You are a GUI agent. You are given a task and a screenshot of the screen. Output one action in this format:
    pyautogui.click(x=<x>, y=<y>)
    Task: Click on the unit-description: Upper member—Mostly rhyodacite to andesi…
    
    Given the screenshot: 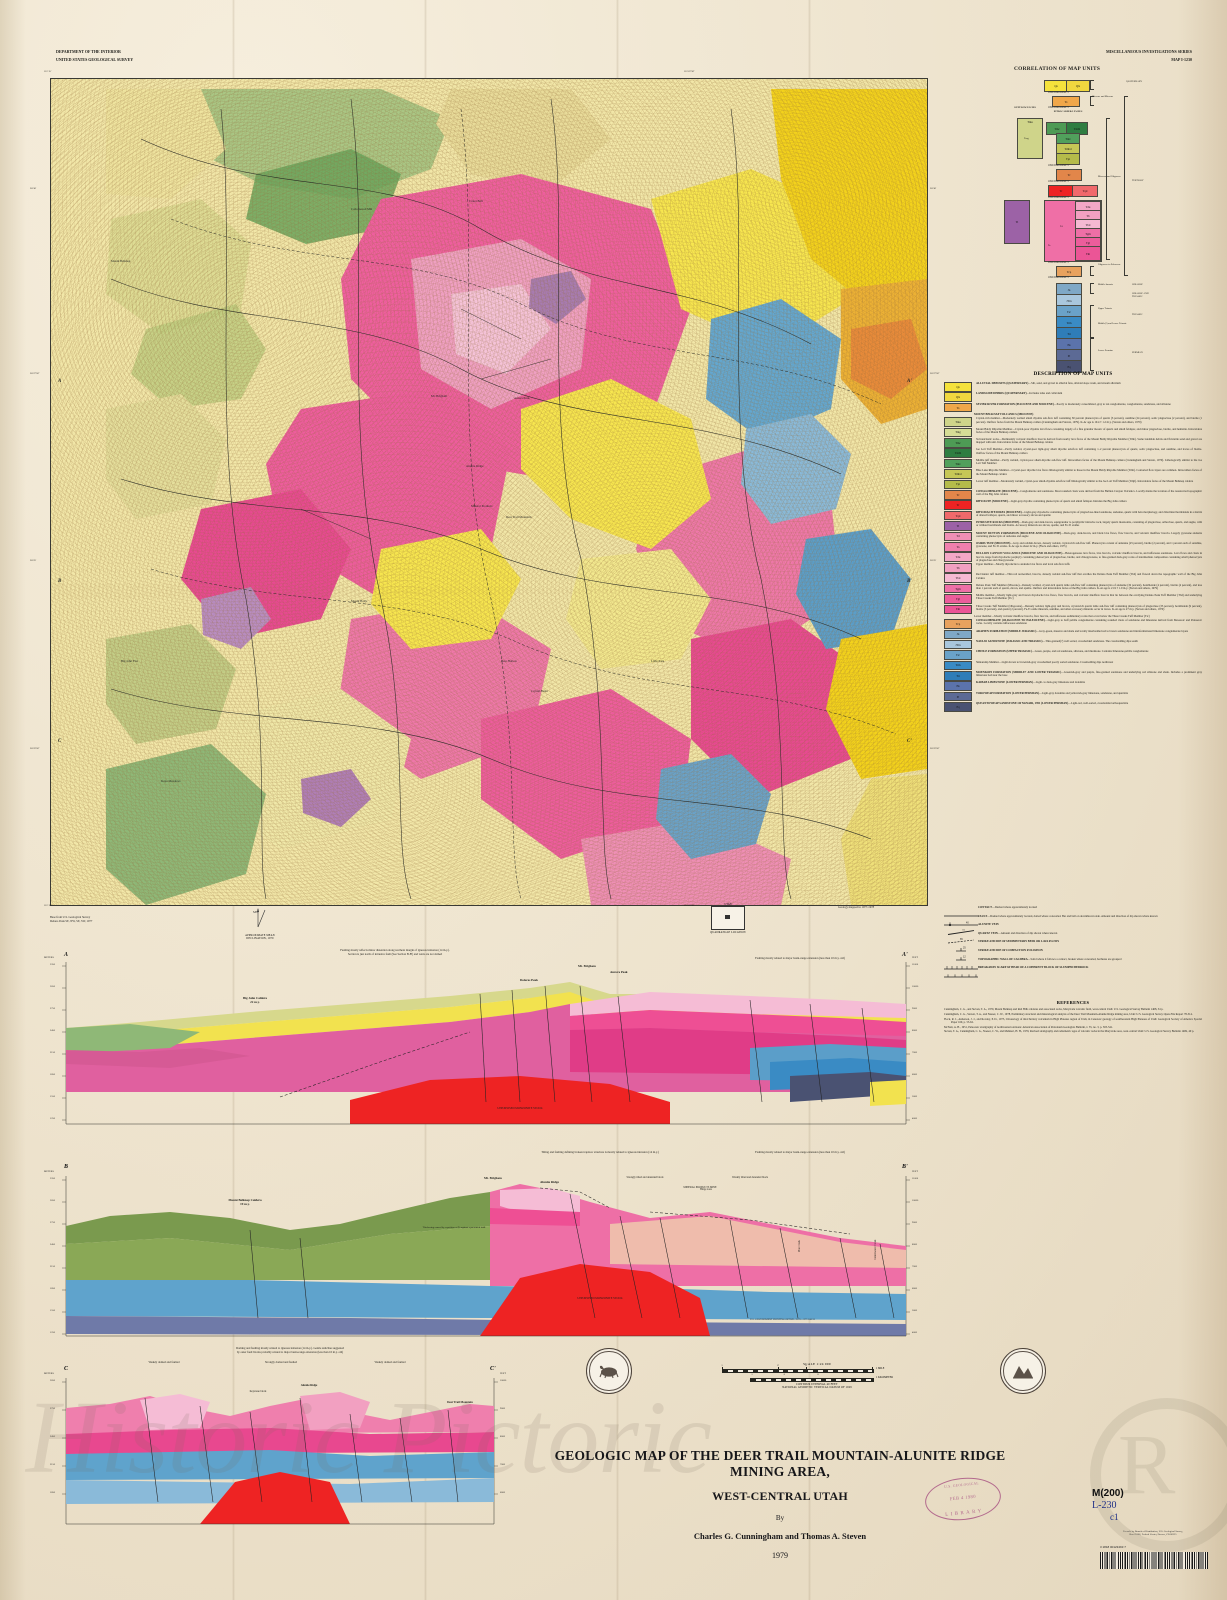 What is the action you would take?
    pyautogui.click(x=1023, y=564)
    